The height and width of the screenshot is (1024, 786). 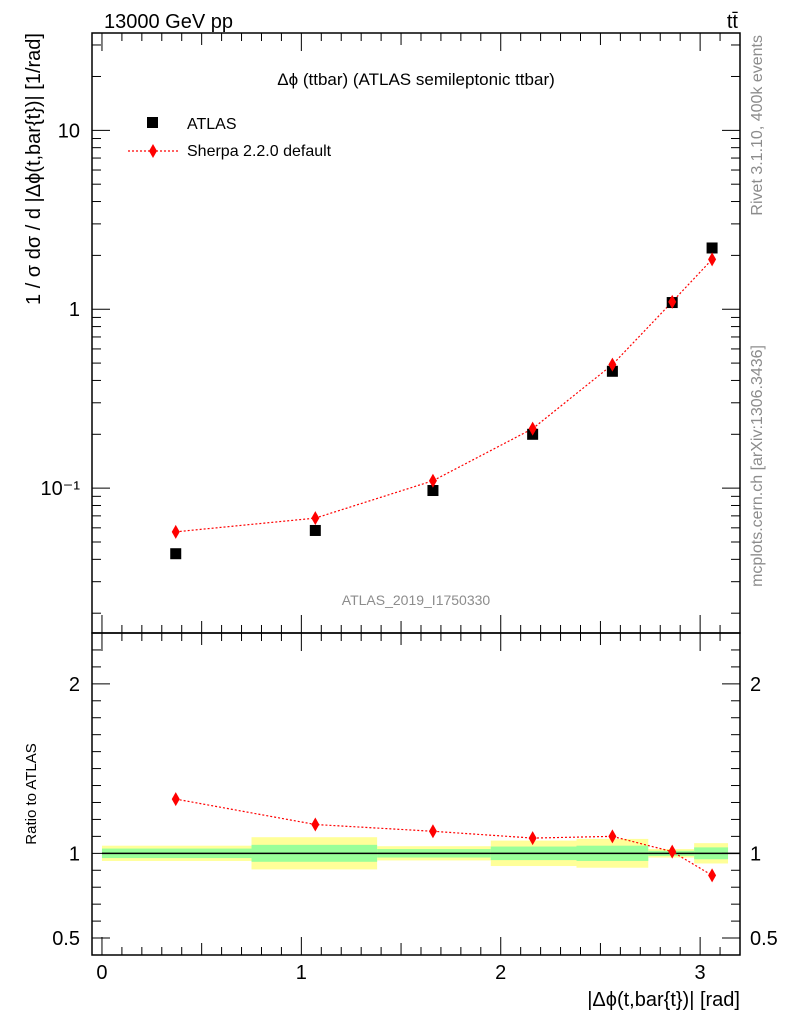 I want to click on y-tick-label: 1, so click(x=74, y=310).